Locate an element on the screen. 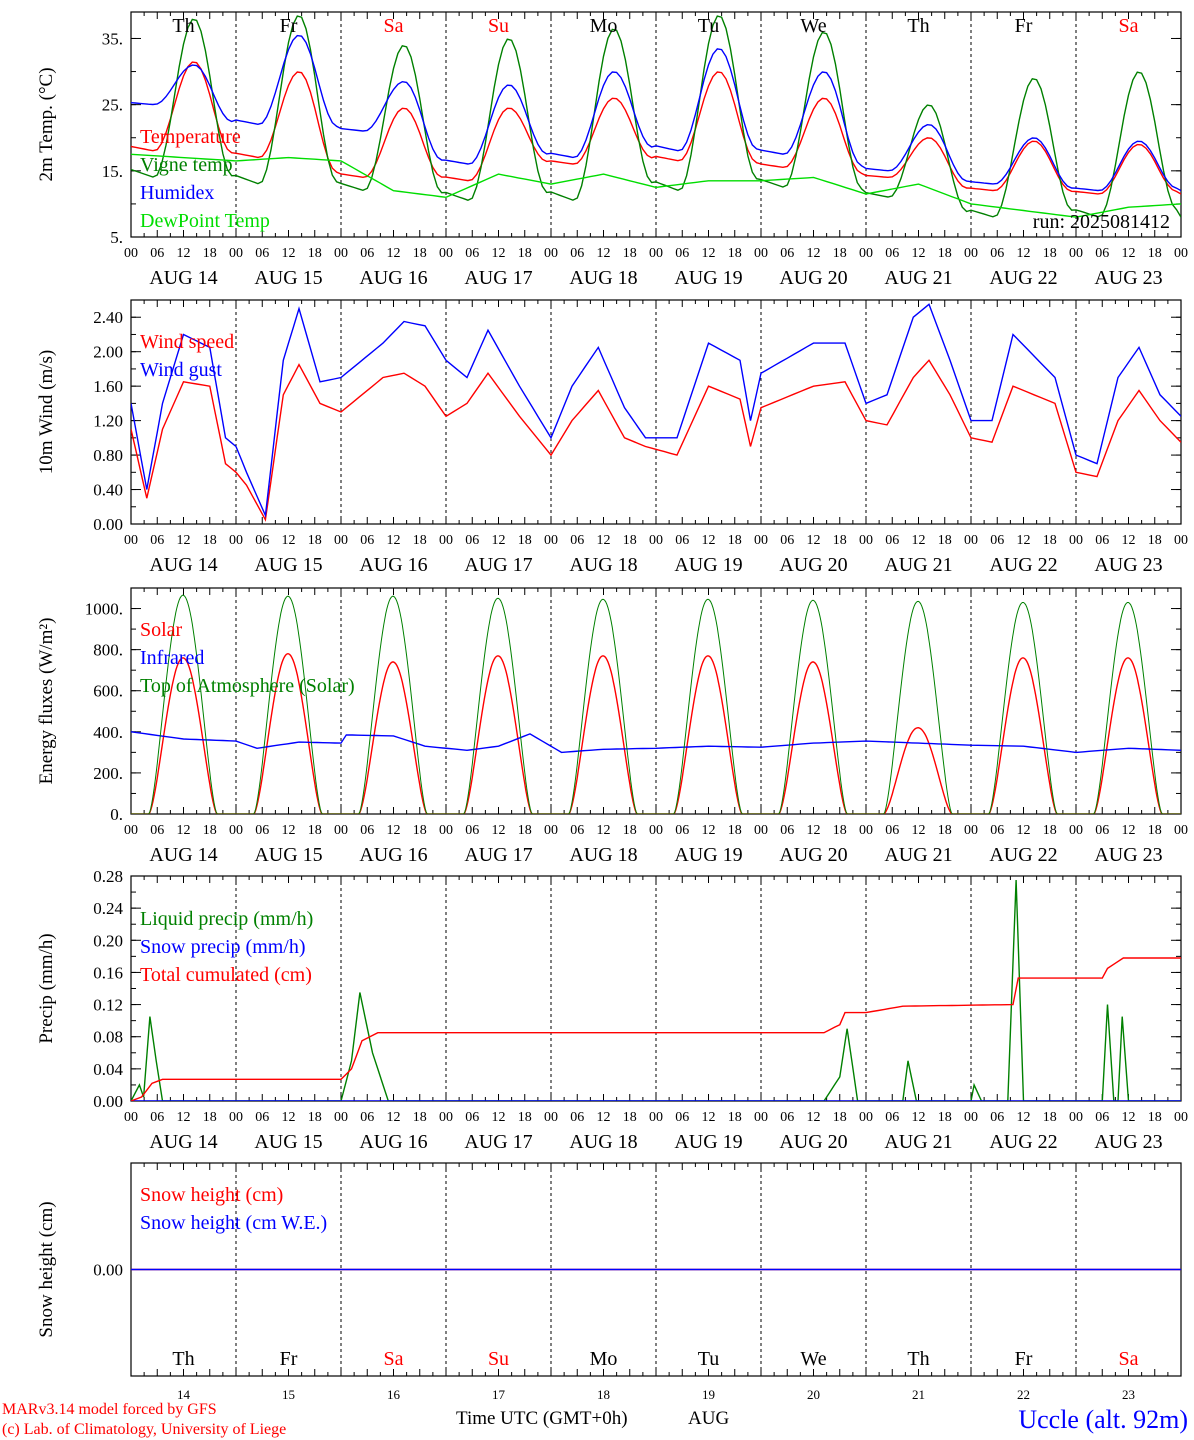 The image size is (1194, 1440). date-label: AUG 14 is located at coordinates (183, 278).